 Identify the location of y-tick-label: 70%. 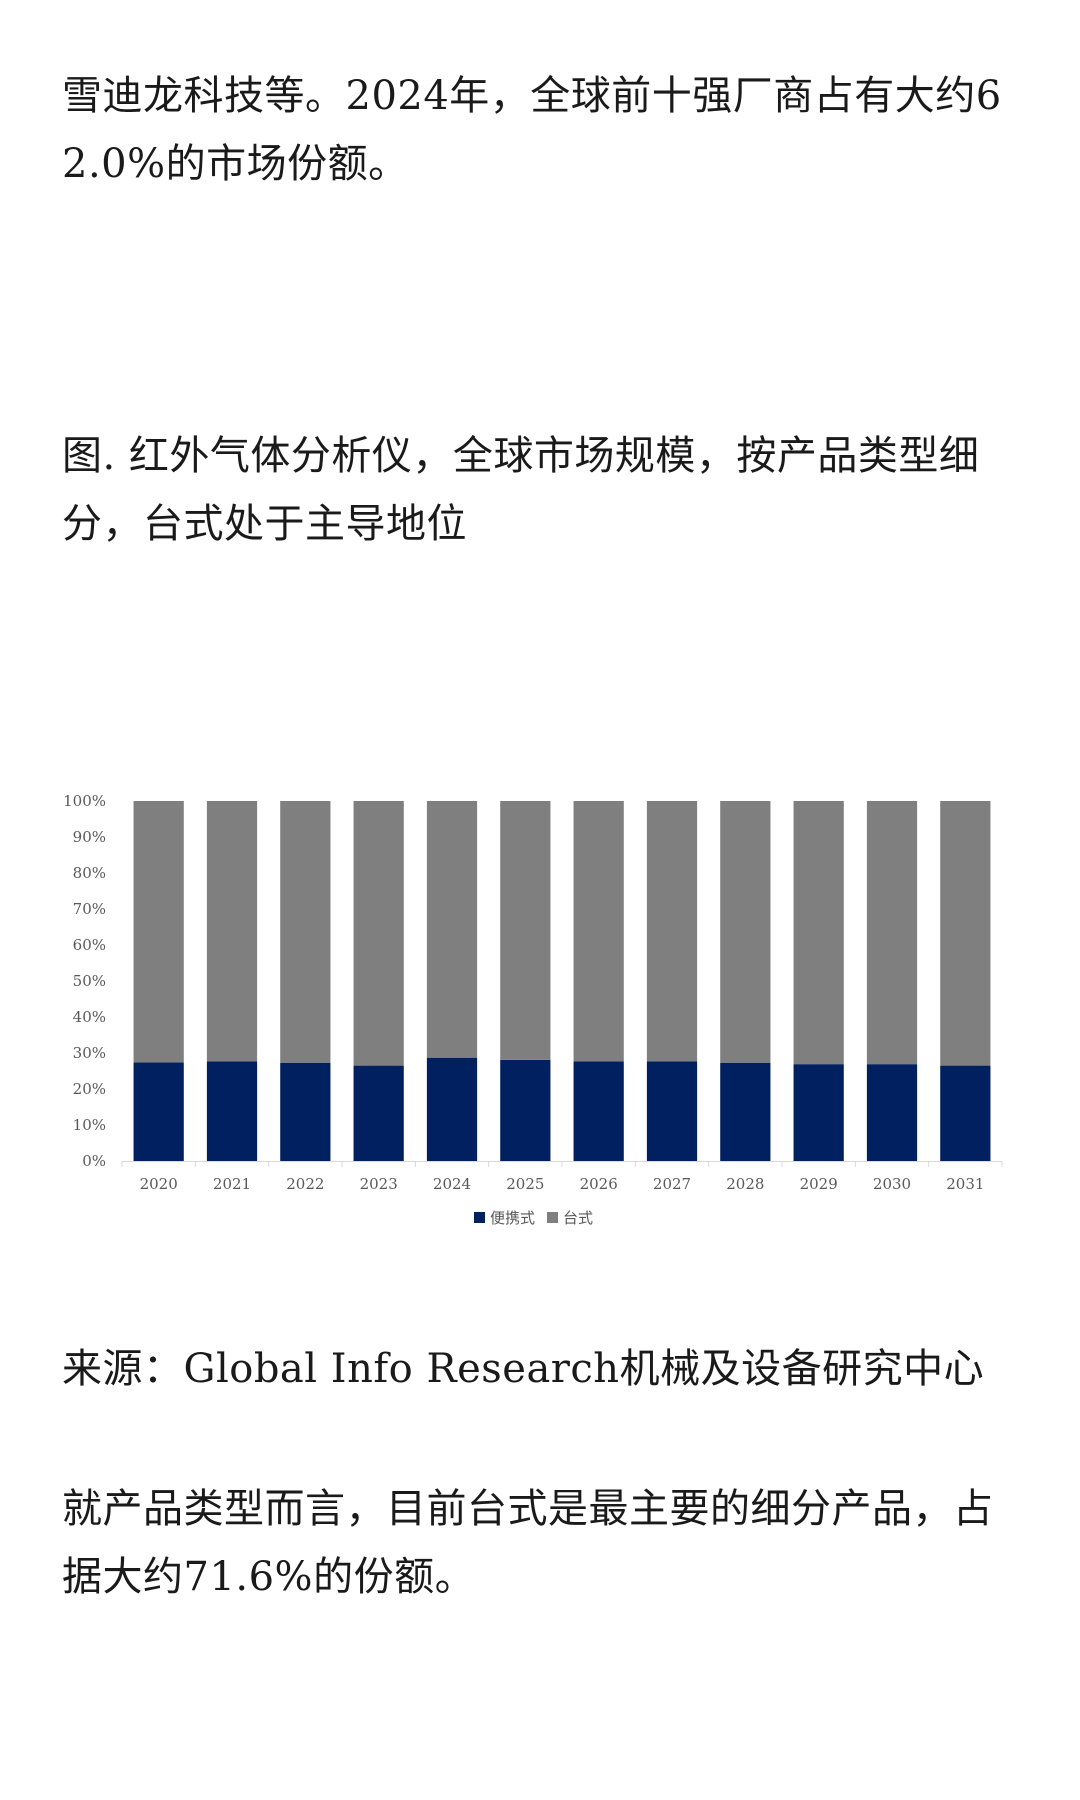
(89, 909).